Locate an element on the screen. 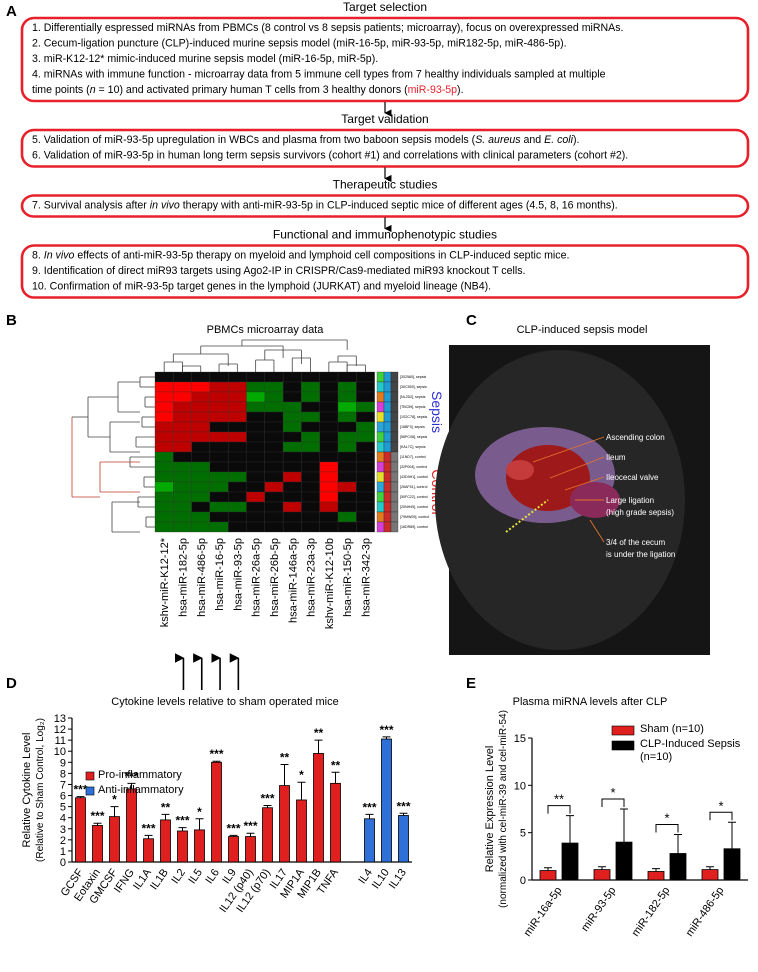 This screenshot has height=972, width=758. text-run: ). is located at coordinates (576, 140).